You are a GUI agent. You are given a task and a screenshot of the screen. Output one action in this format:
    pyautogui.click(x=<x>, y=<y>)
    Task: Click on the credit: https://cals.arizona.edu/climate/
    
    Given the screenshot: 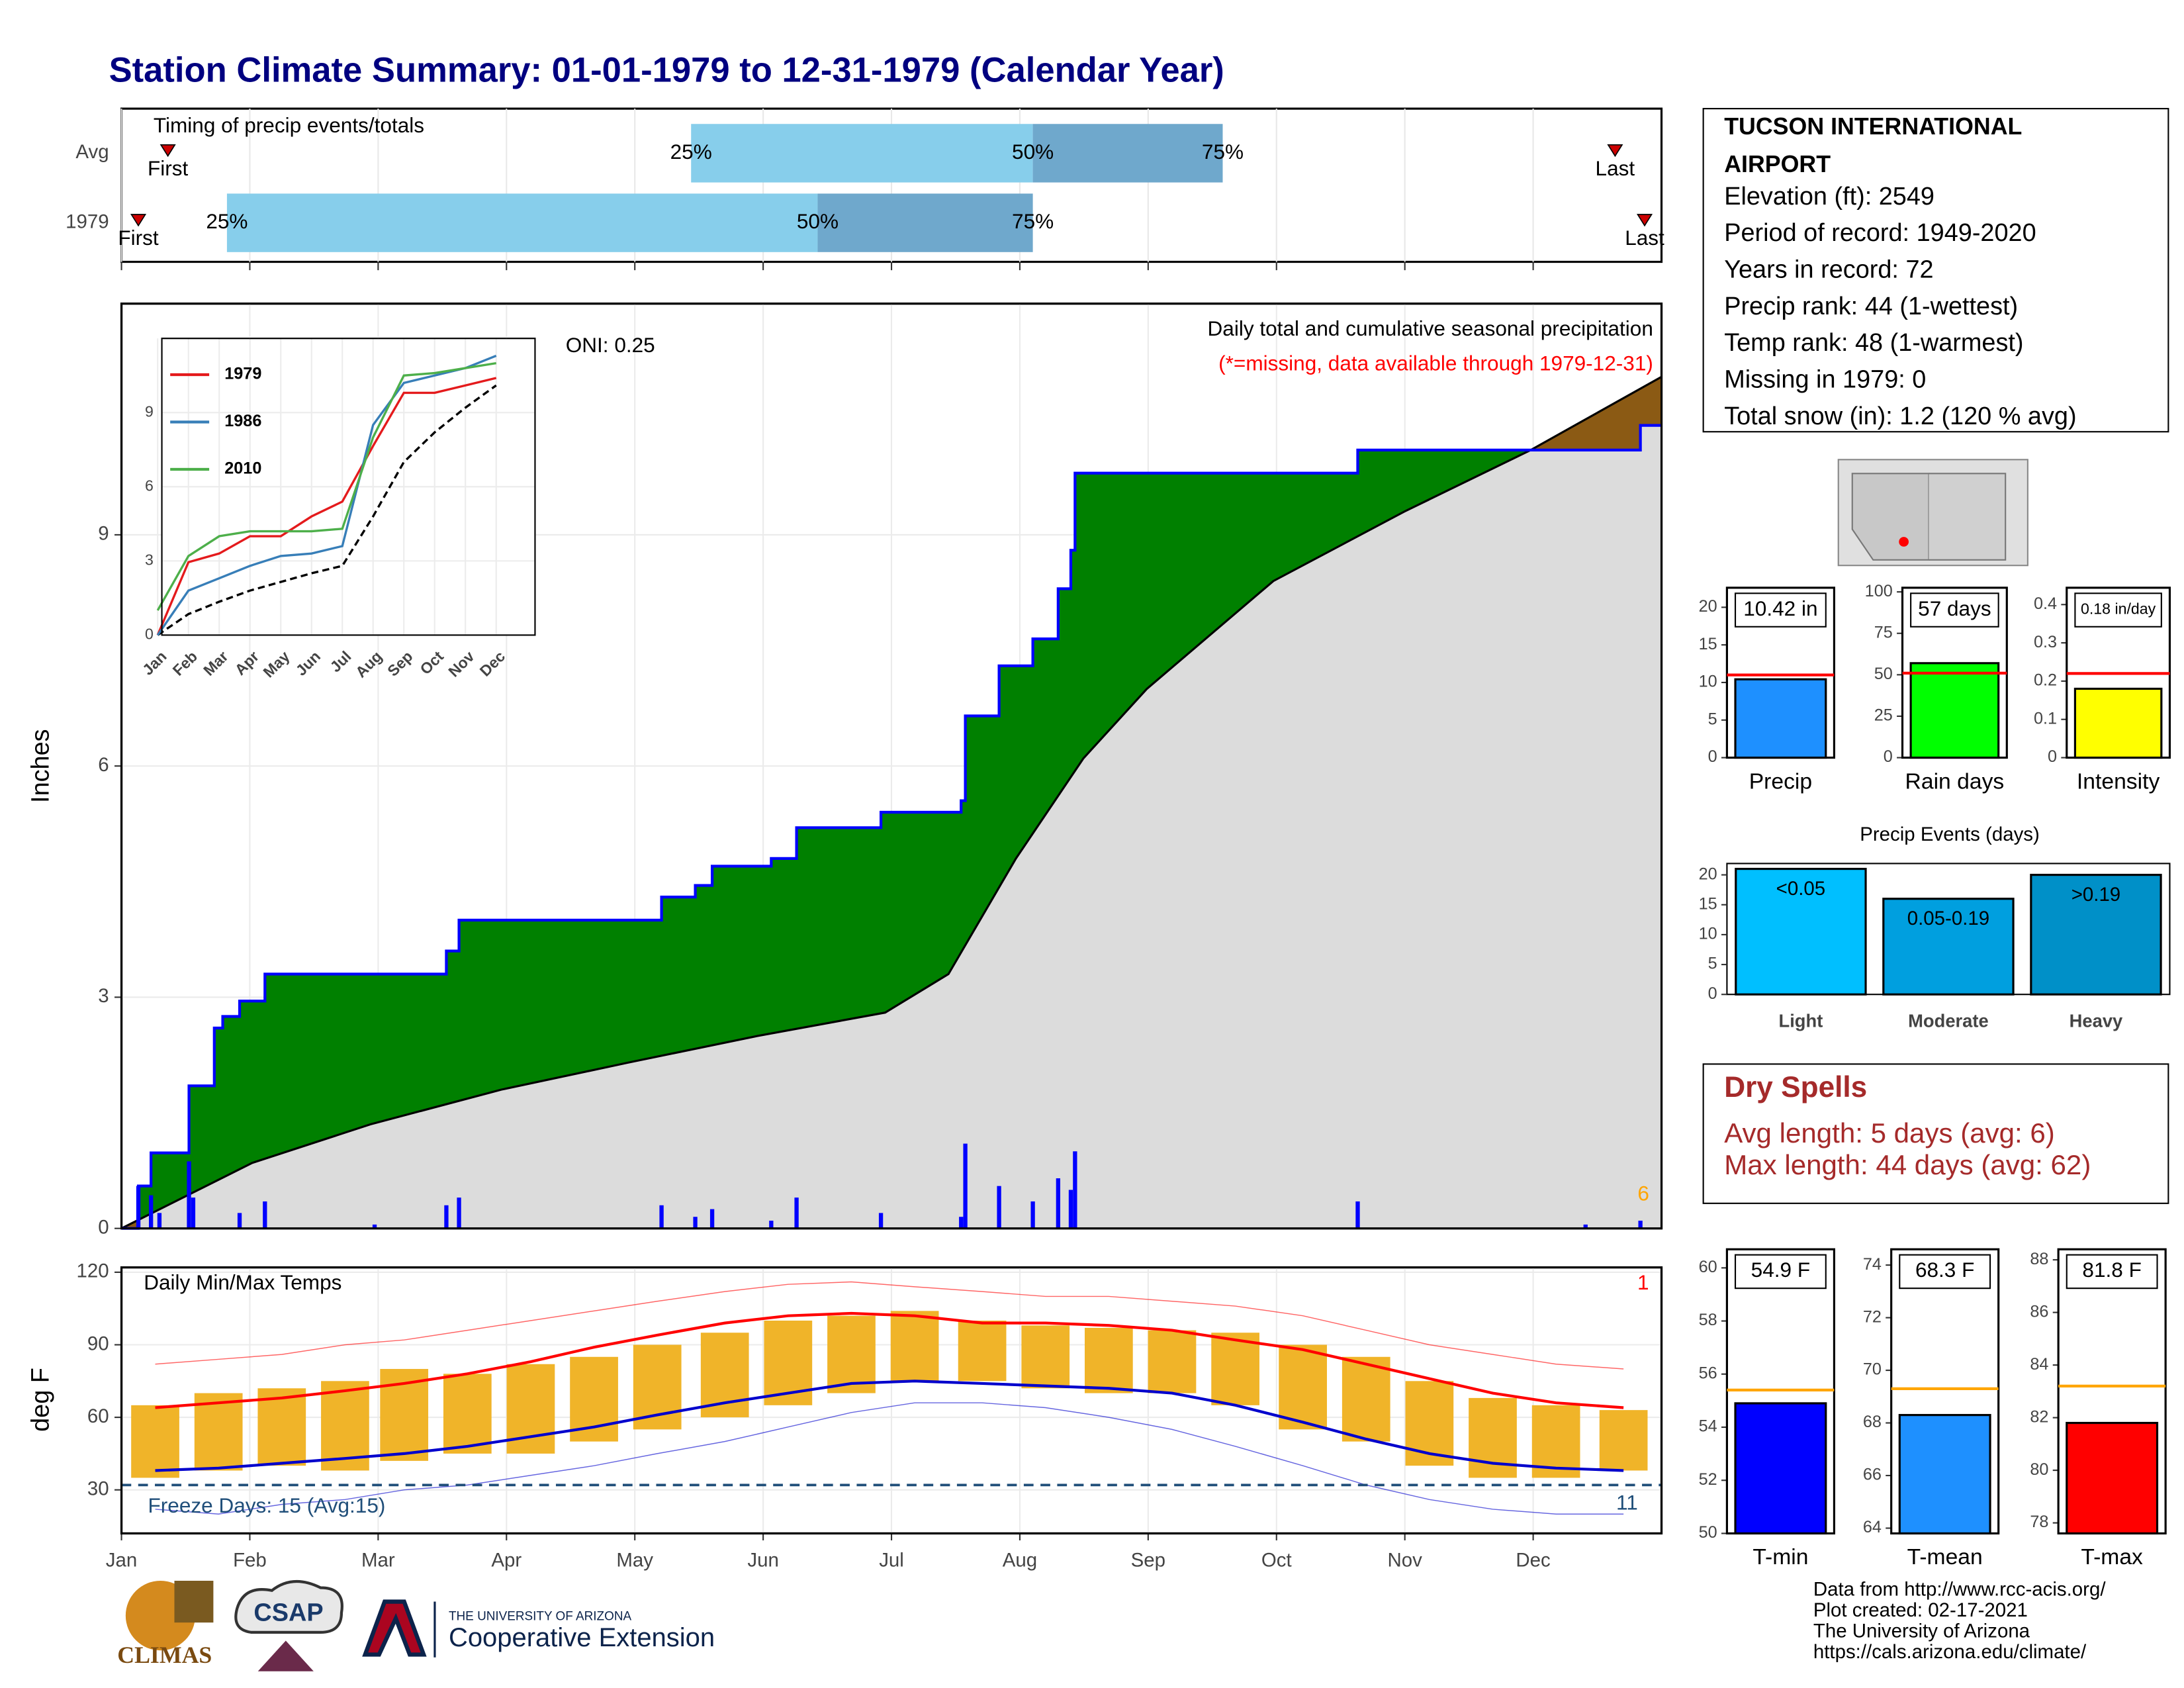 What is the action you would take?
    pyautogui.click(x=1950, y=1652)
    